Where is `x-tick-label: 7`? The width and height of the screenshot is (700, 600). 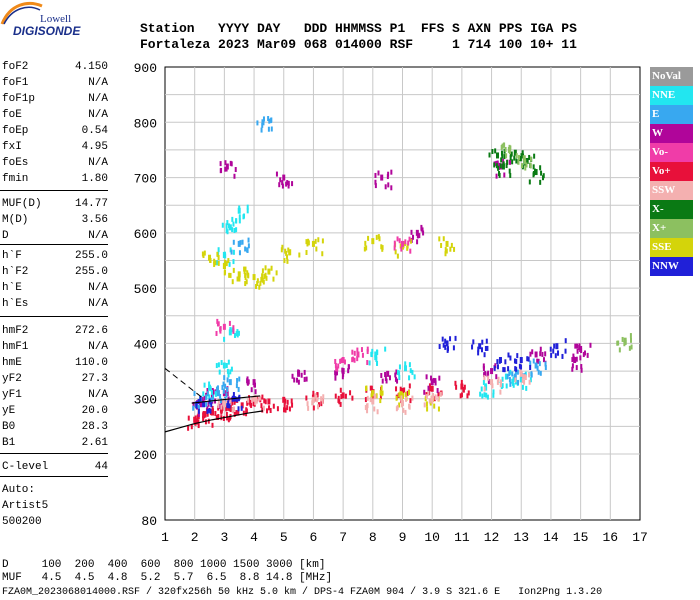 x-tick-label: 7 is located at coordinates (343, 537).